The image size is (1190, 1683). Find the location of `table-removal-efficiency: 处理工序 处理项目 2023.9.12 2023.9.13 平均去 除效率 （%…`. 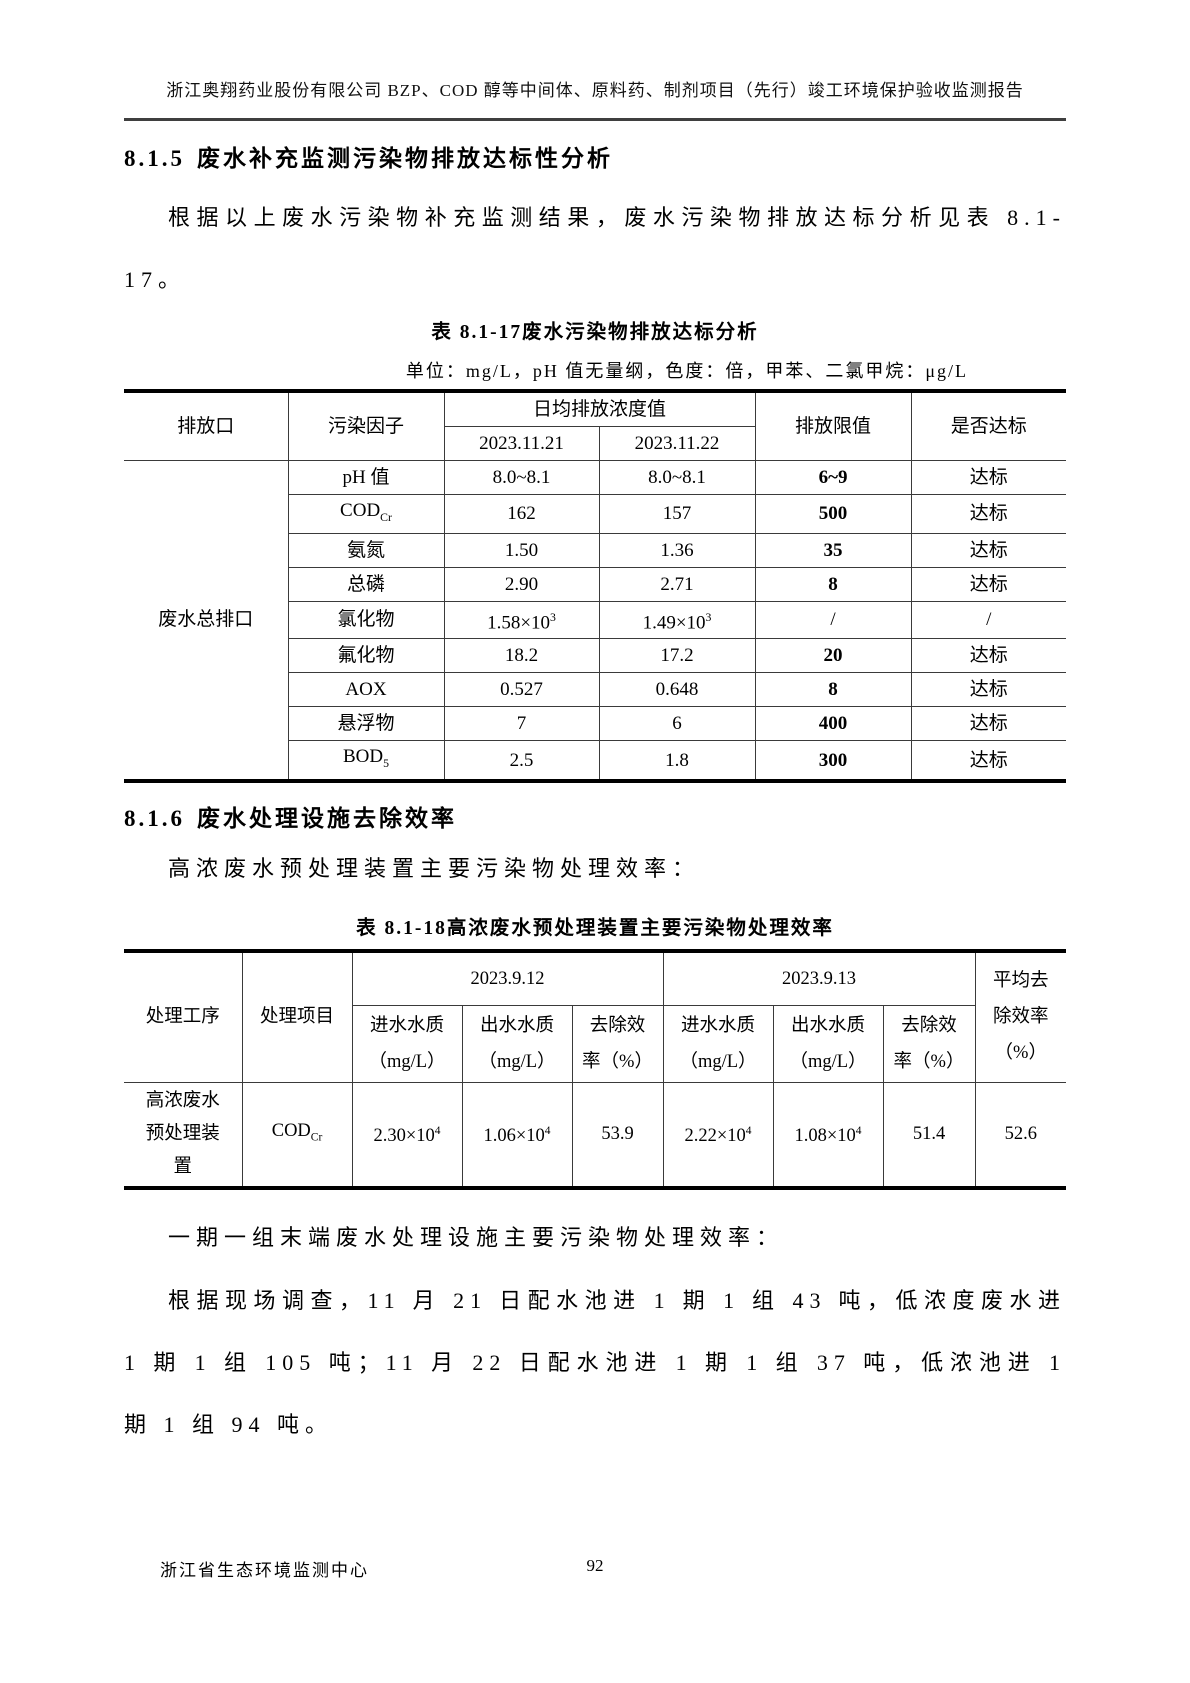

table-removal-efficiency: 处理工序 处理项目 2023.9.12 2023.9.13 平均去 除效率 （%… is located at coordinates (595, 1069).